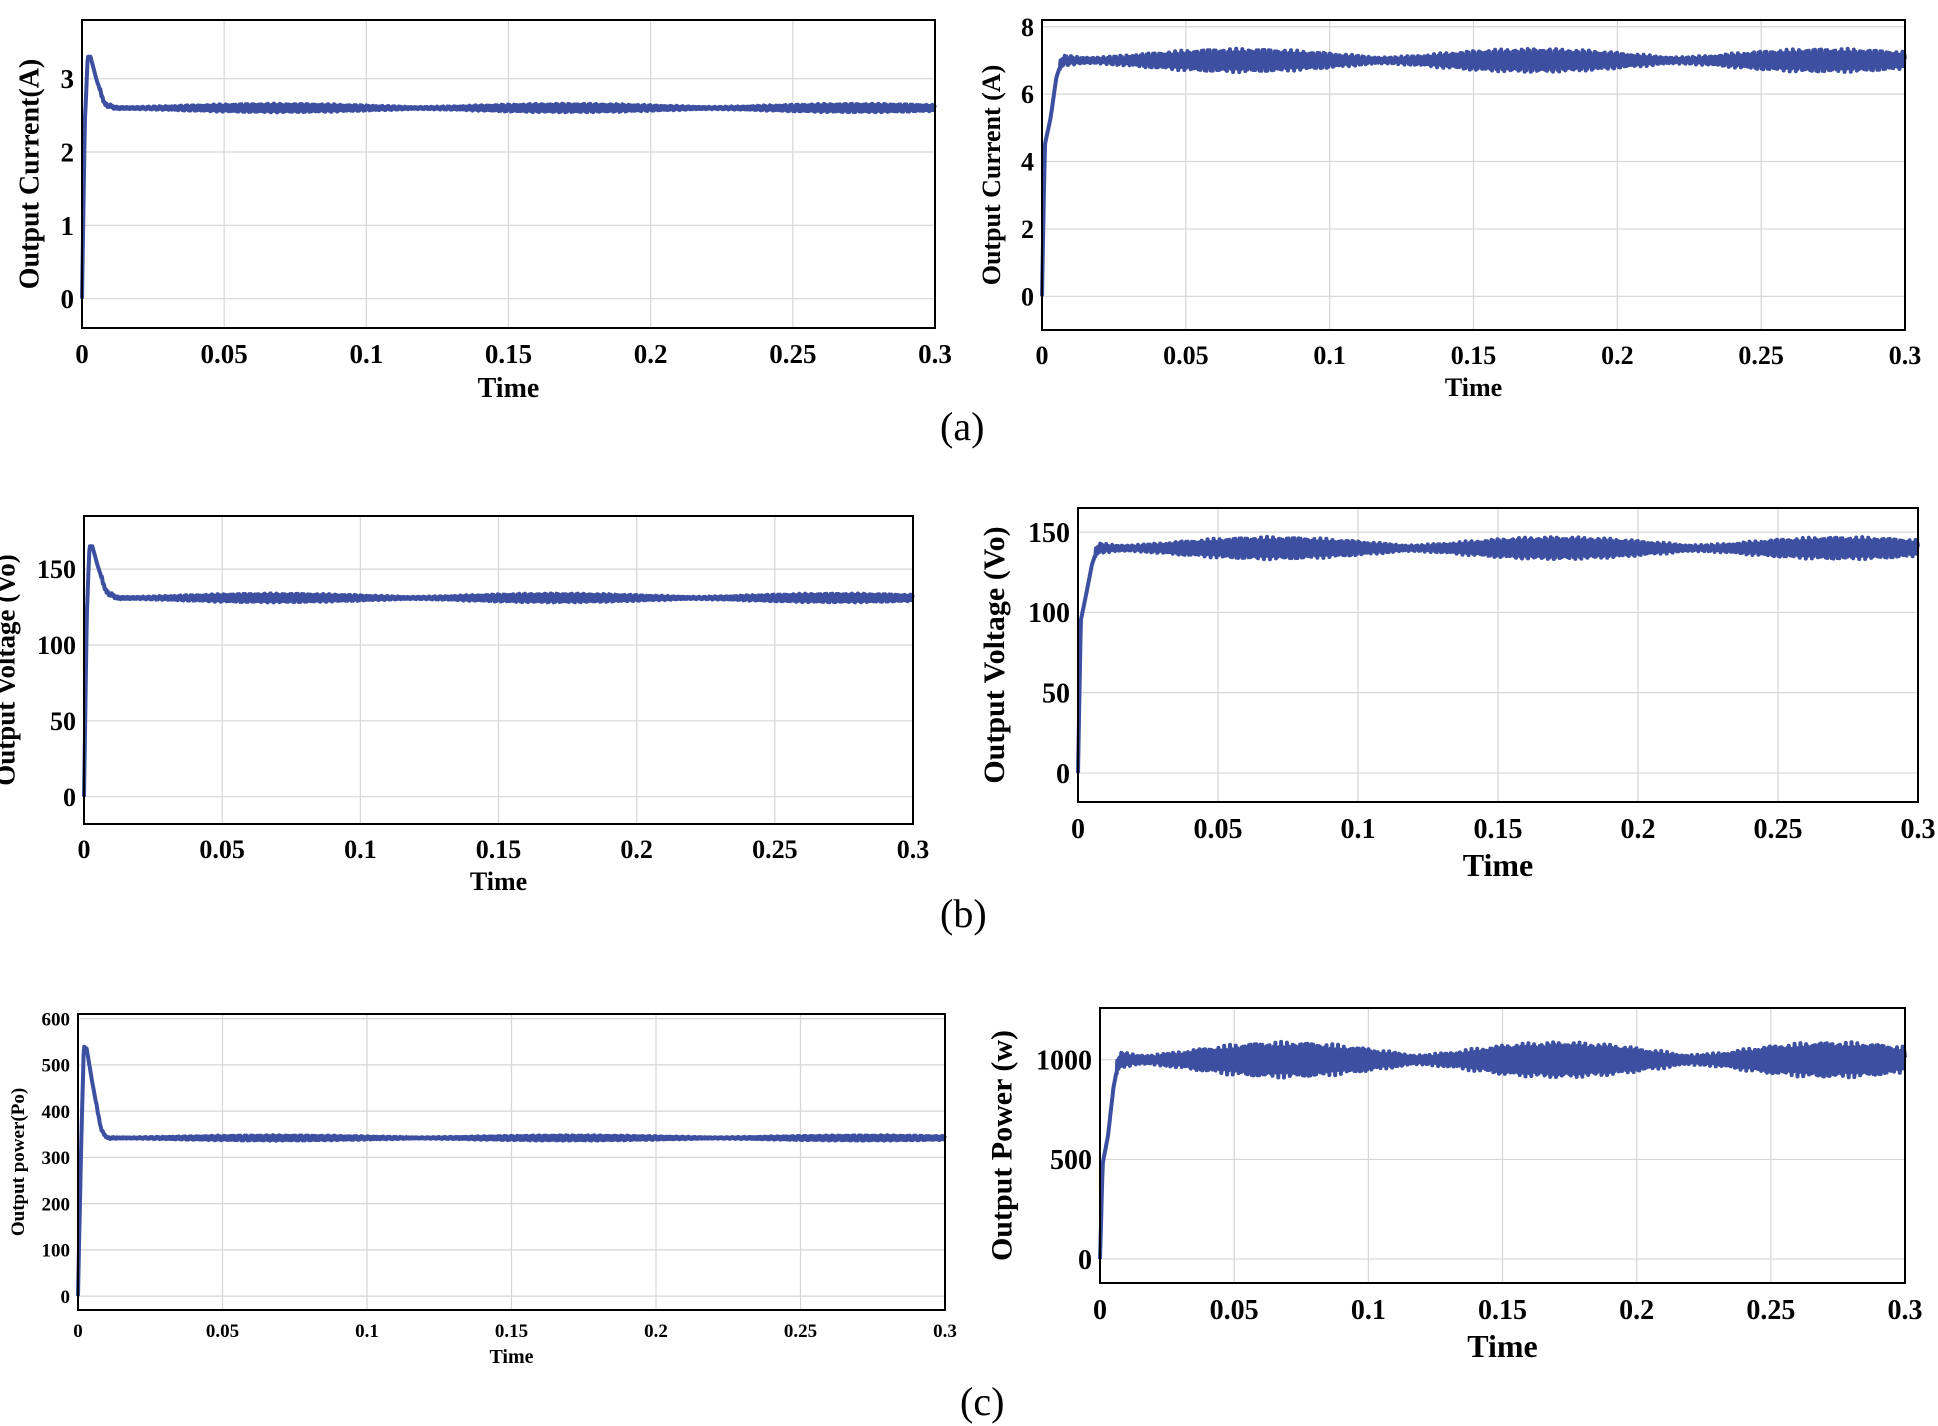 The image size is (1938, 1426). What do you see at coordinates (1027, 94) in the screenshot?
I see `y-tick-label: 6` at bounding box center [1027, 94].